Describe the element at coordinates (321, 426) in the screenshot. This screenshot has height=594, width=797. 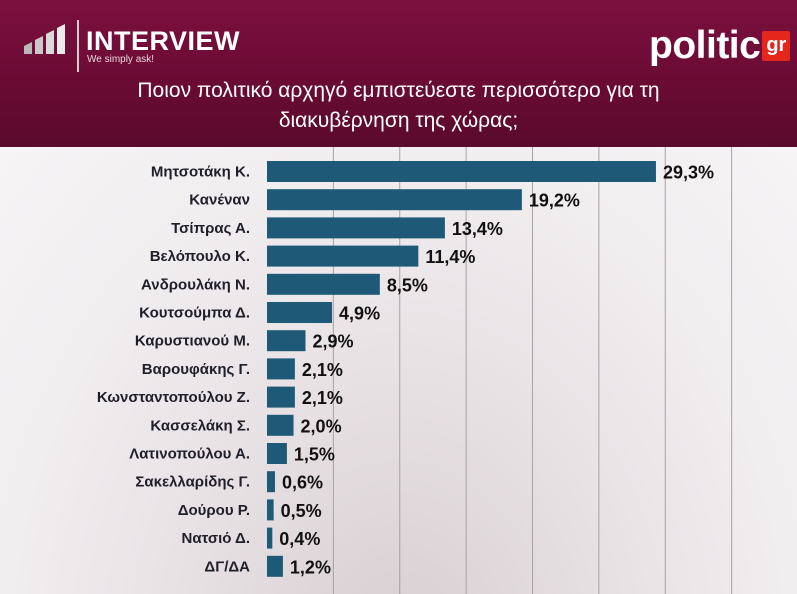
I see `value-label: 2,0%` at that location.